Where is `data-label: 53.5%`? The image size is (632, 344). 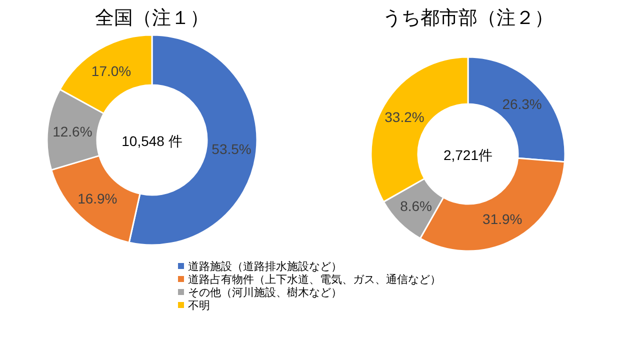
data-label: 53.5% is located at coordinates (232, 148).